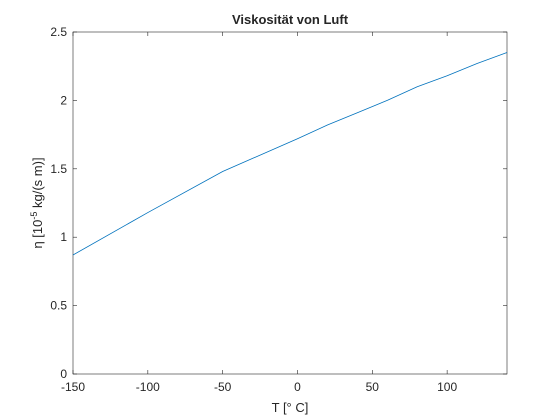  I want to click on x-tick-label: 100, so click(447, 387).